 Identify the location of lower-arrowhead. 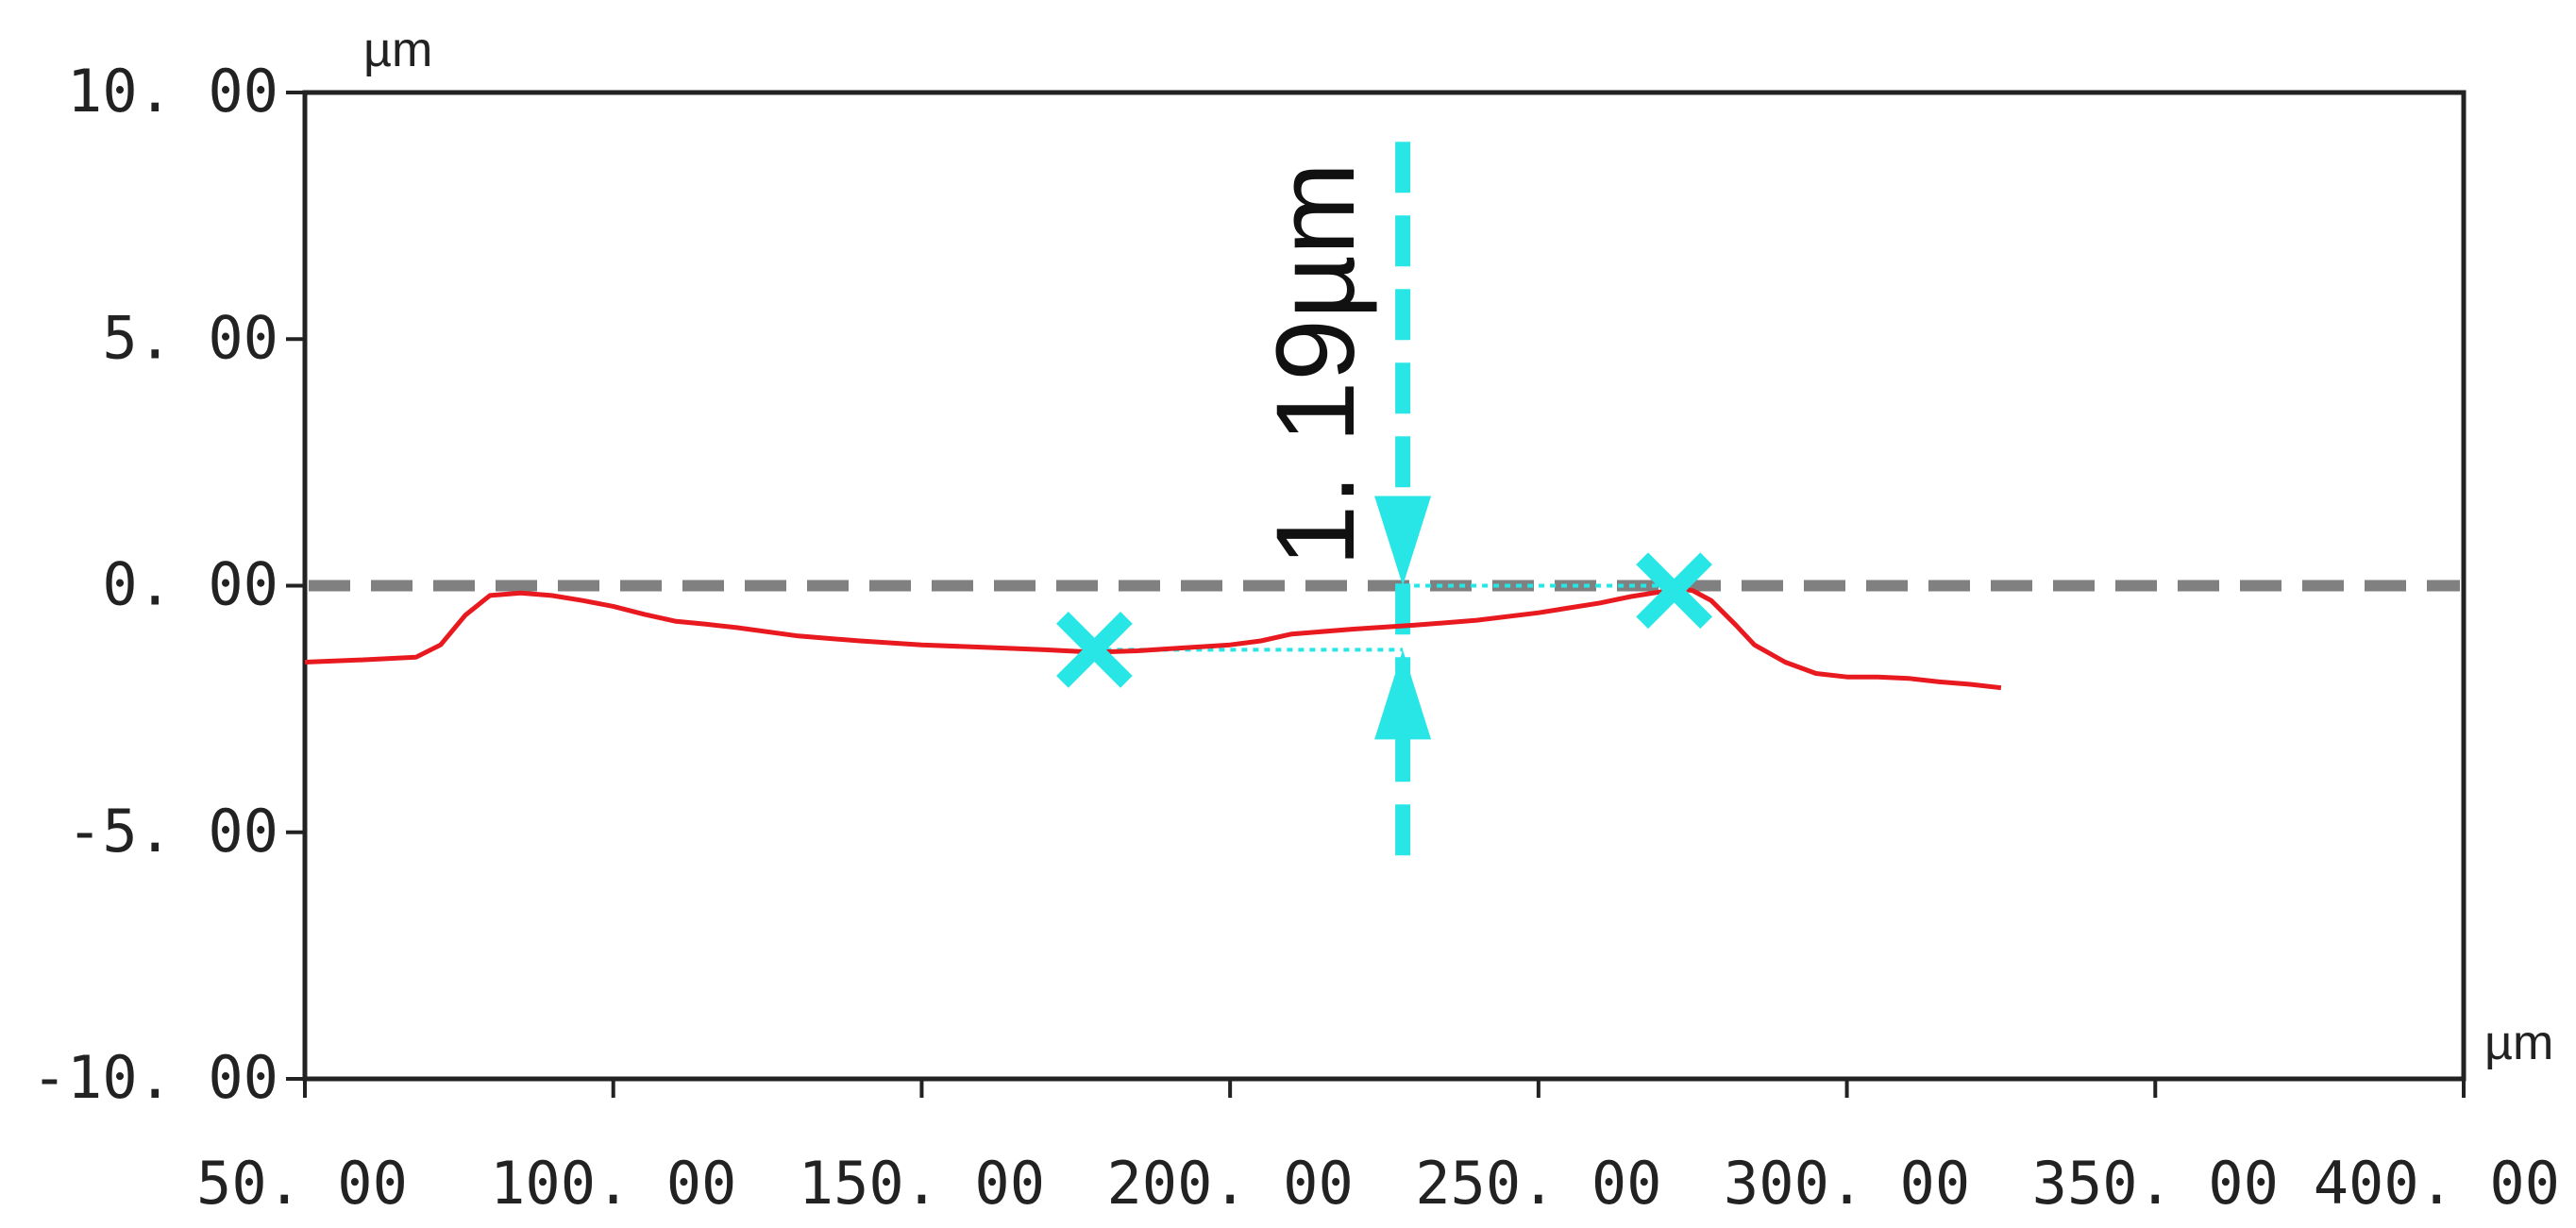
(1403, 694).